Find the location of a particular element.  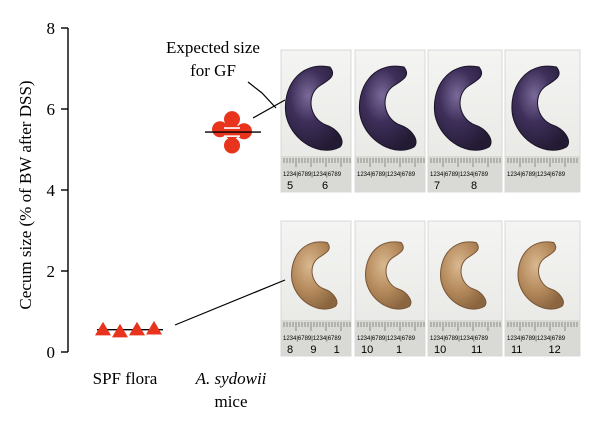

y-axis-label: Cecum size (% of BW after DSS) is located at coordinates (25, 194).